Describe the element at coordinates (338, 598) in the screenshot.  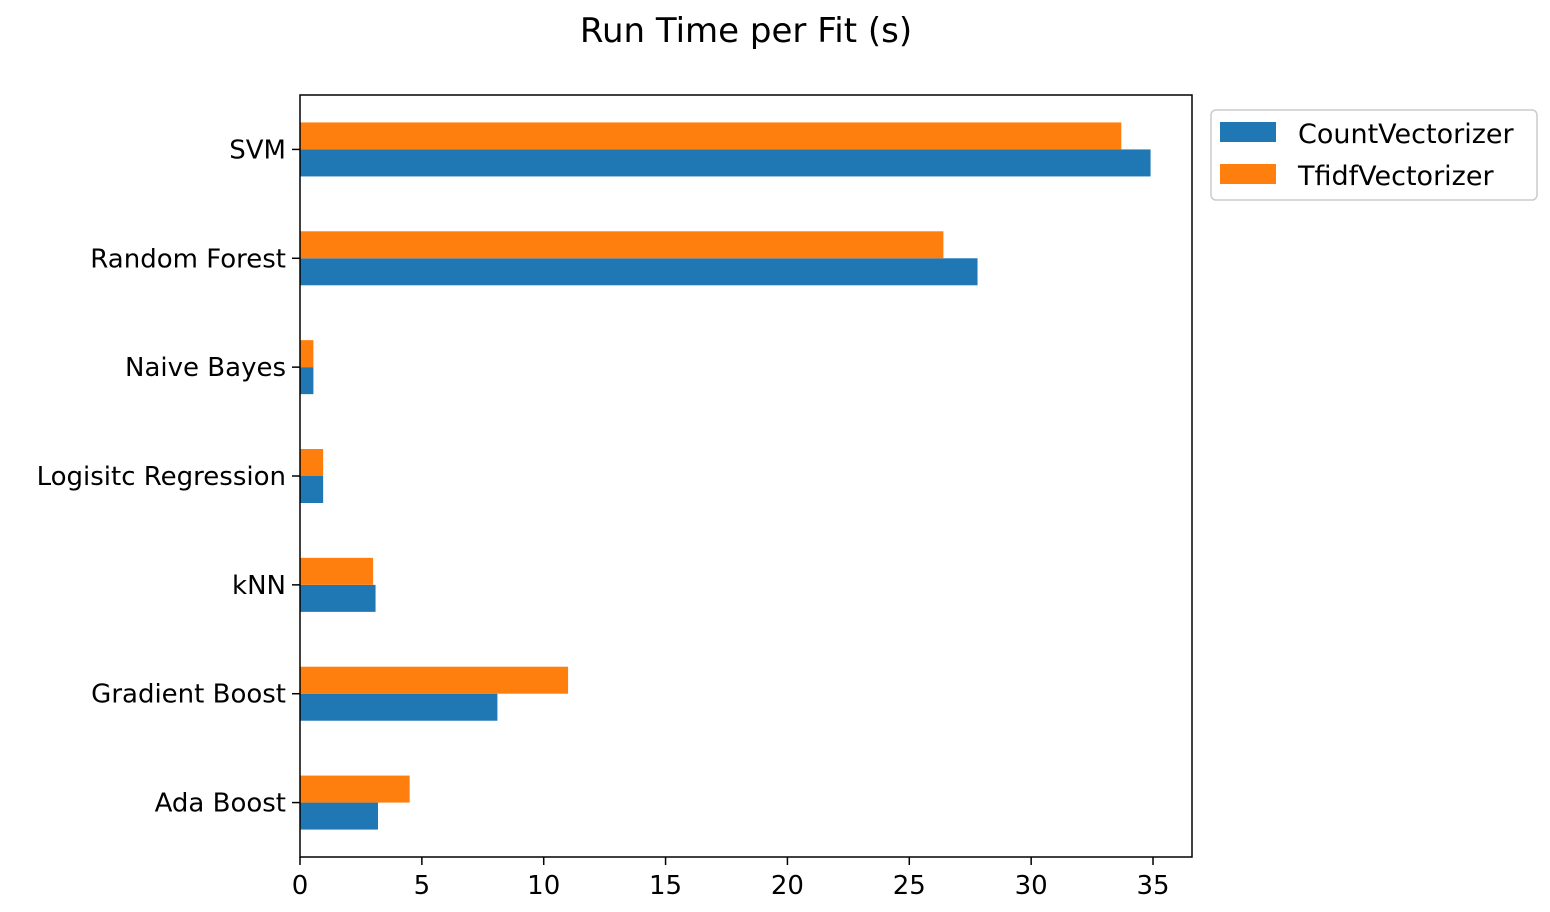
I see `bar-countvectorizer-knn` at that location.